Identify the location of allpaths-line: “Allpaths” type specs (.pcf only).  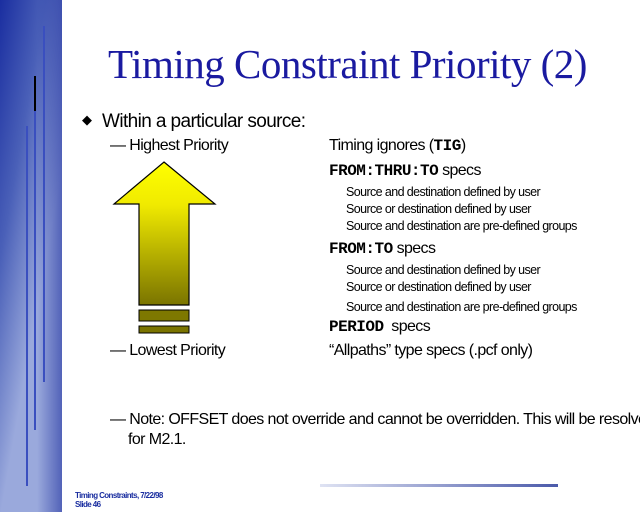
(431, 350).